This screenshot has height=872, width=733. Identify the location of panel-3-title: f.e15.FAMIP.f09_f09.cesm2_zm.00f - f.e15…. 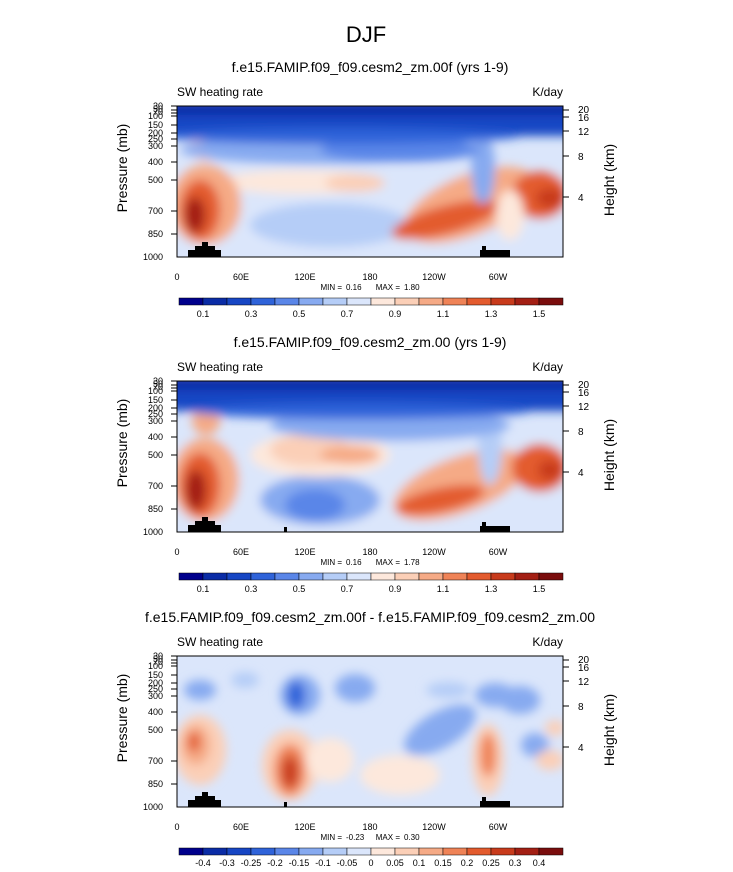
(370, 617).